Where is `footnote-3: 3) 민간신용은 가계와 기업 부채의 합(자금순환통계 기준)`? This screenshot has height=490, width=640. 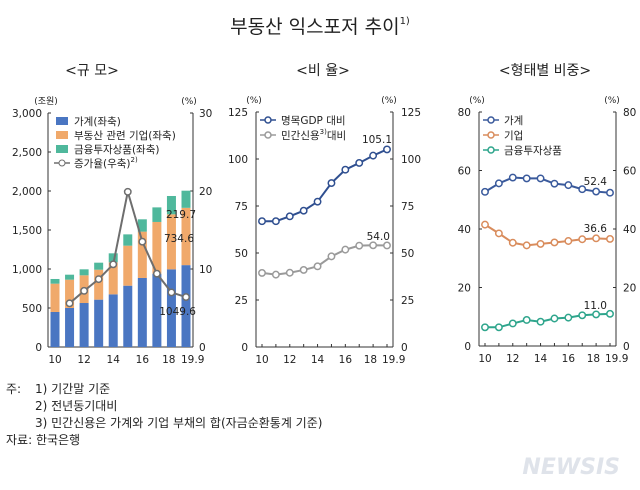 footnote-3: 3) 민간신용은 가계와 기업 부채의 합(자금순환통계 기준) is located at coordinates (178, 423).